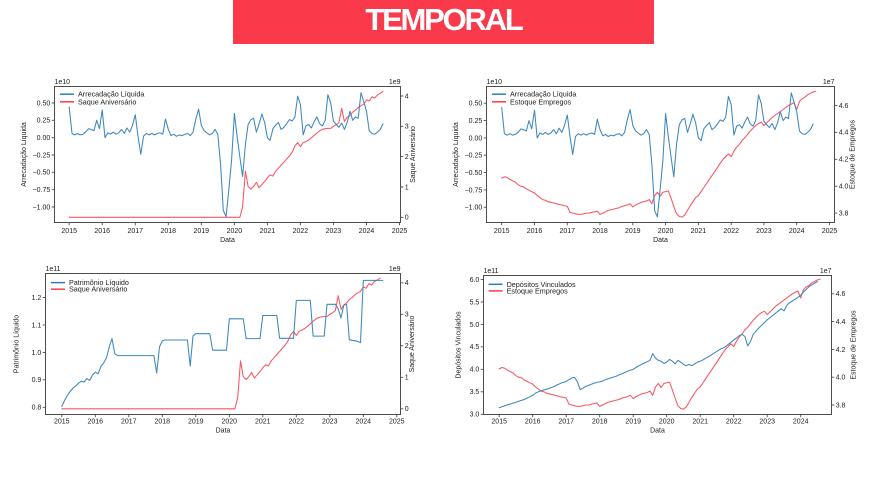 The width and height of the screenshot is (880, 494). What do you see at coordinates (826, 271) in the screenshot?
I see `svg-text: 1e7` at bounding box center [826, 271].